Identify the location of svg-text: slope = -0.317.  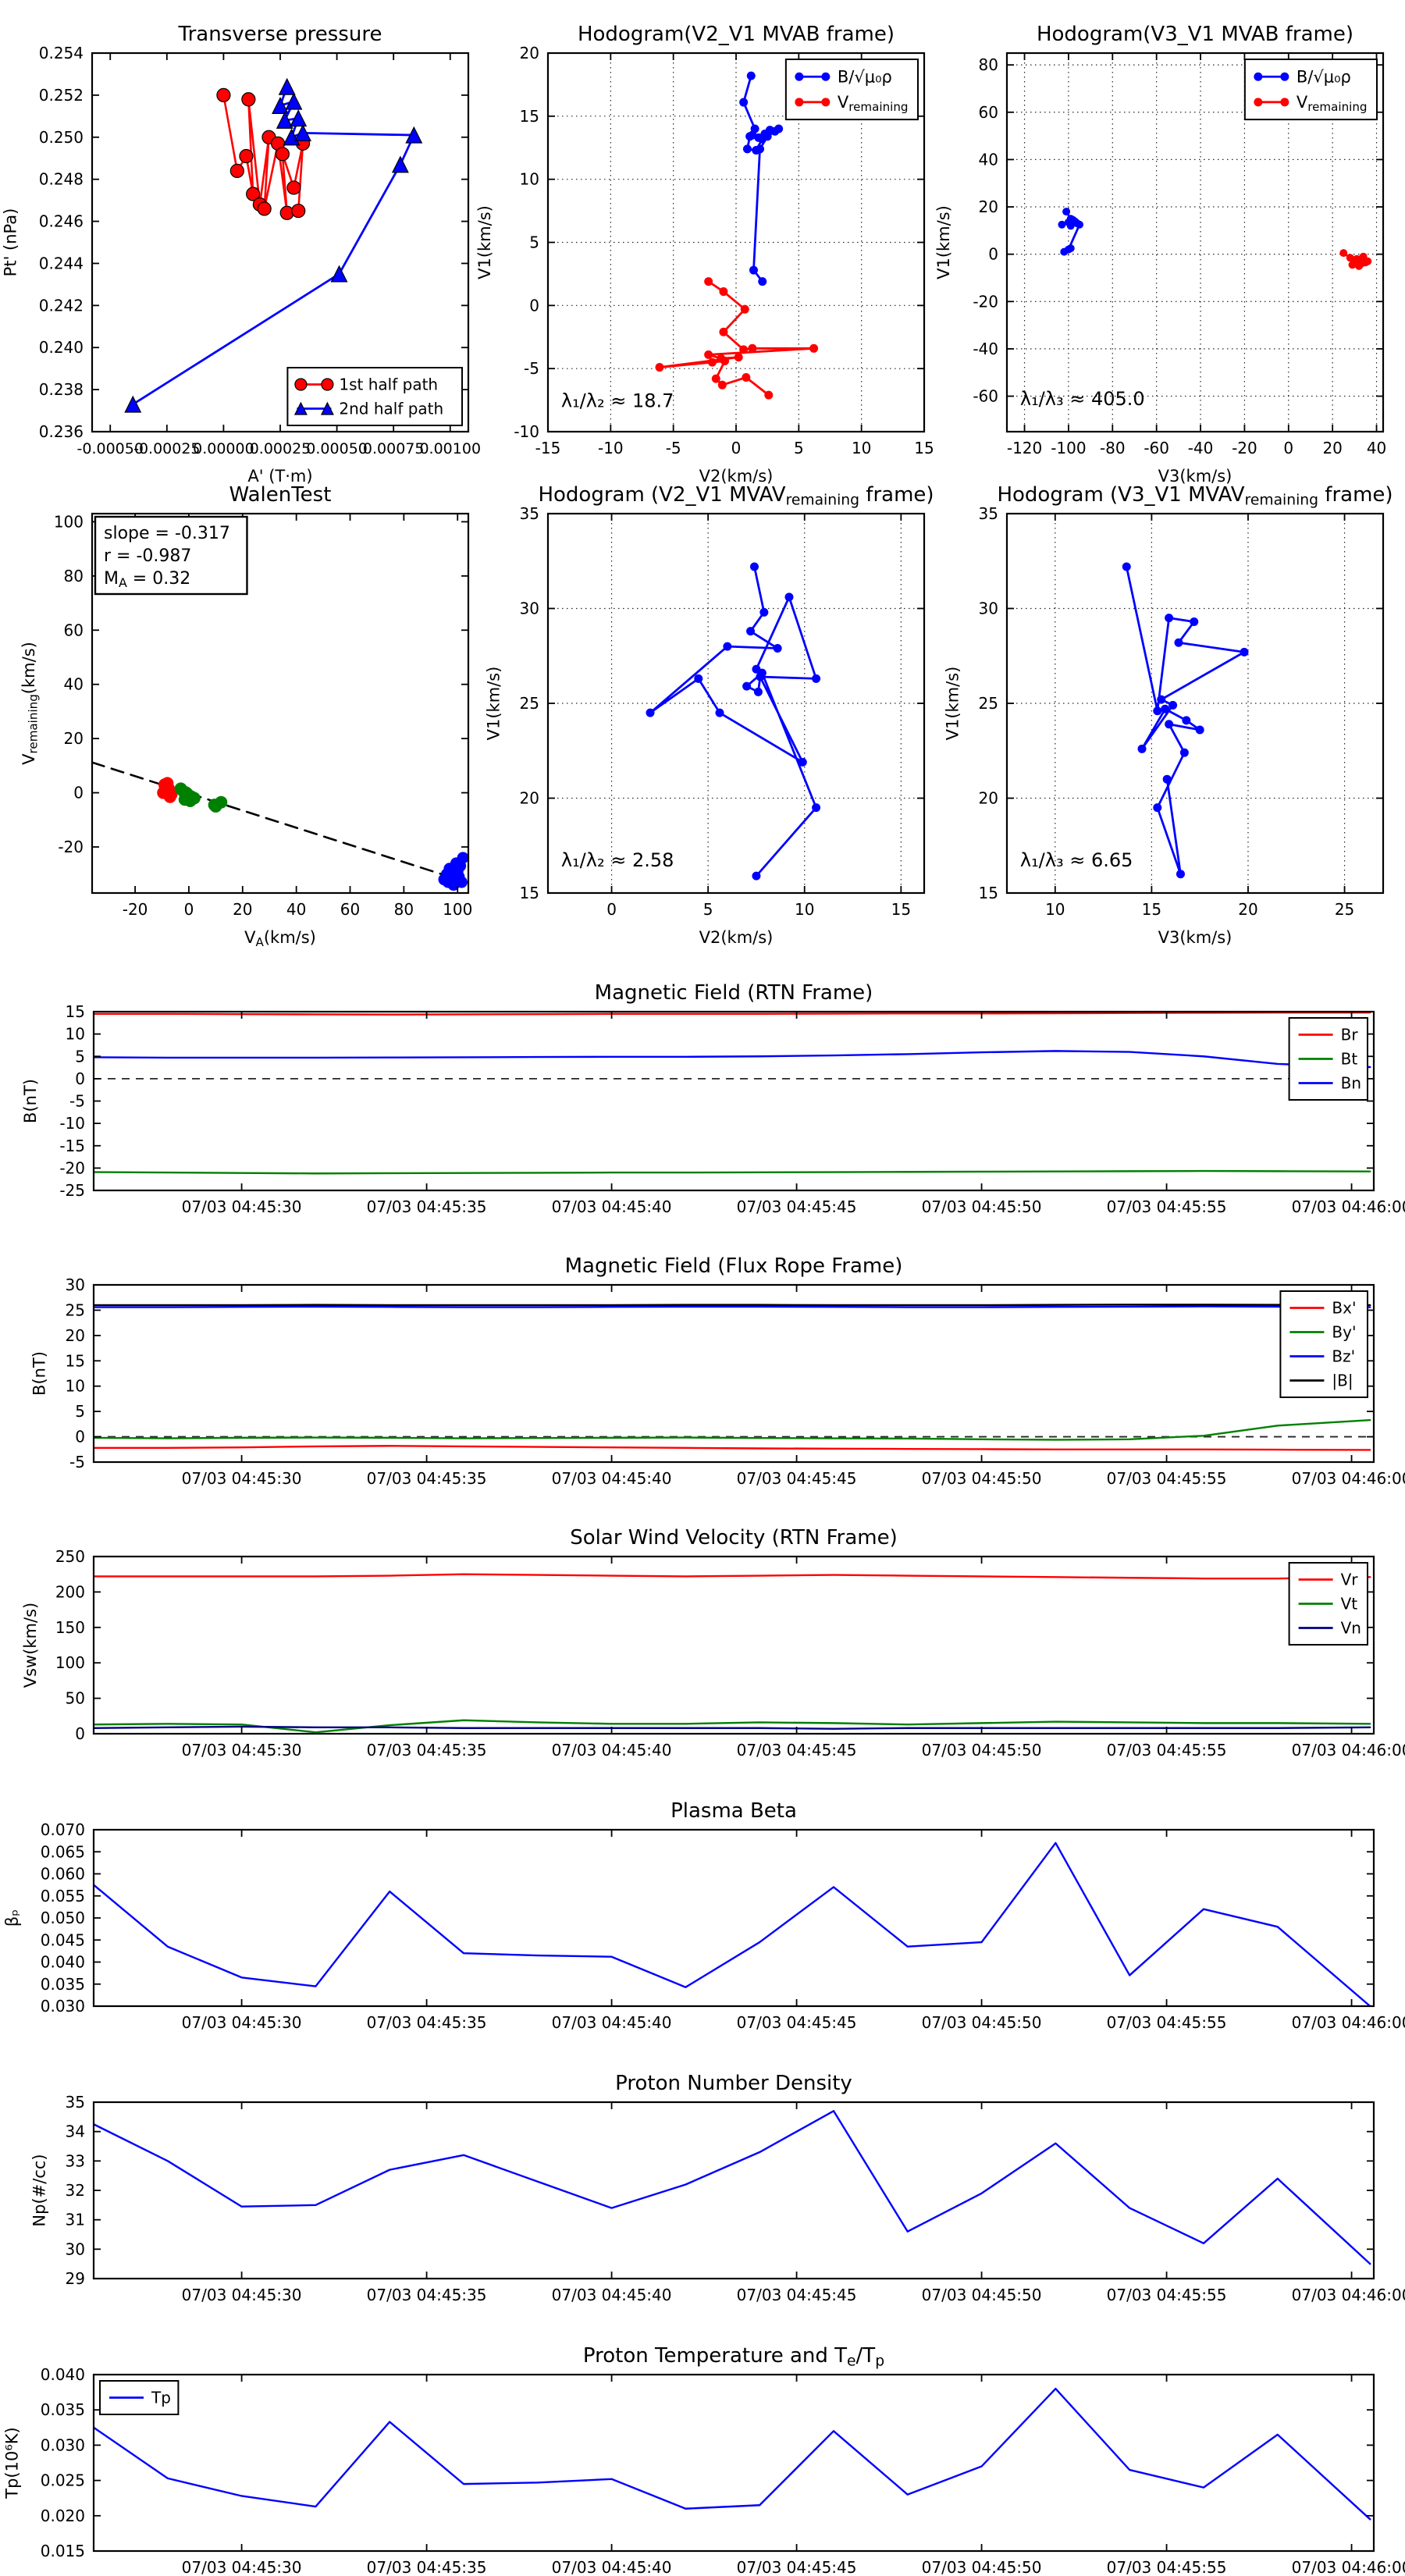
(167, 533).